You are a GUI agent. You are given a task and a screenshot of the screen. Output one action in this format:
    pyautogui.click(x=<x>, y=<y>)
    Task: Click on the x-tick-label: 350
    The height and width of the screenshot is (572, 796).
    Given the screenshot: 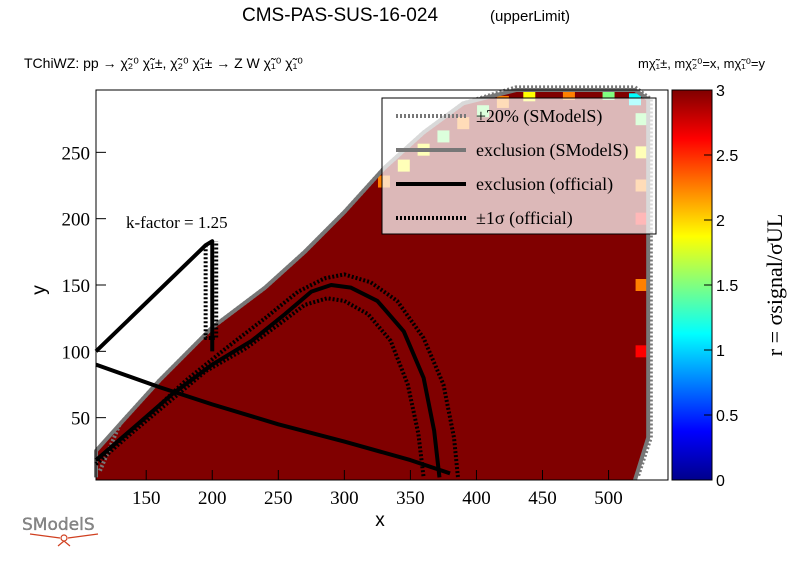 What is the action you would take?
    pyautogui.click(x=410, y=498)
    